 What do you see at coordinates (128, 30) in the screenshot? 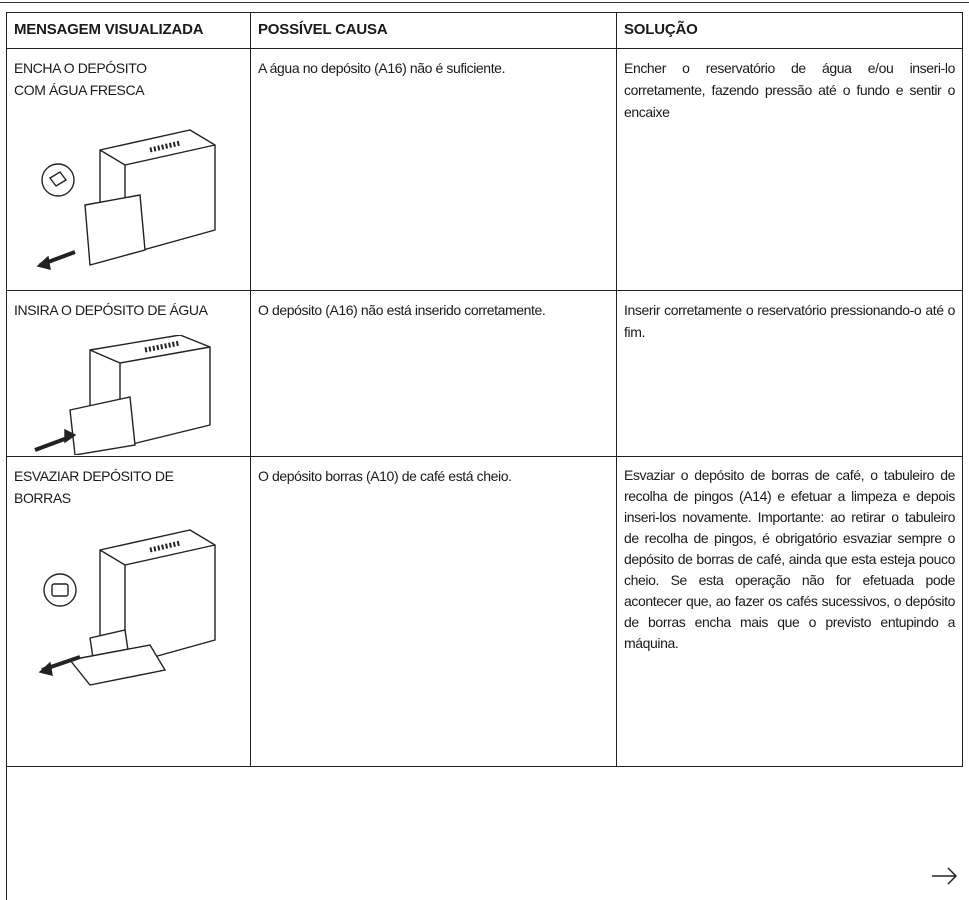
I see `header-cell: MENSAGEM VISUALIZADA` at bounding box center [128, 30].